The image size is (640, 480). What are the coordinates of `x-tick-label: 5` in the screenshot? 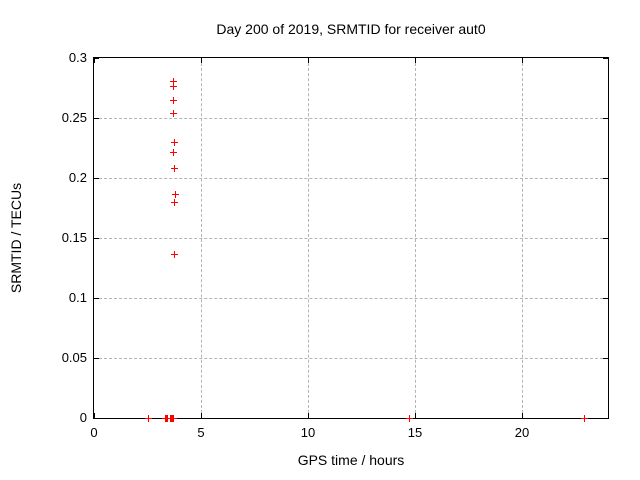 It's located at (201, 432).